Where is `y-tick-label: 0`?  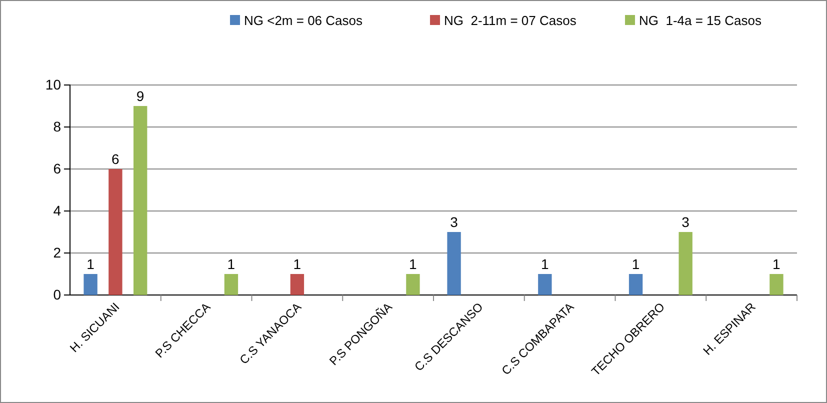 y-tick-label: 0 is located at coordinates (57, 294).